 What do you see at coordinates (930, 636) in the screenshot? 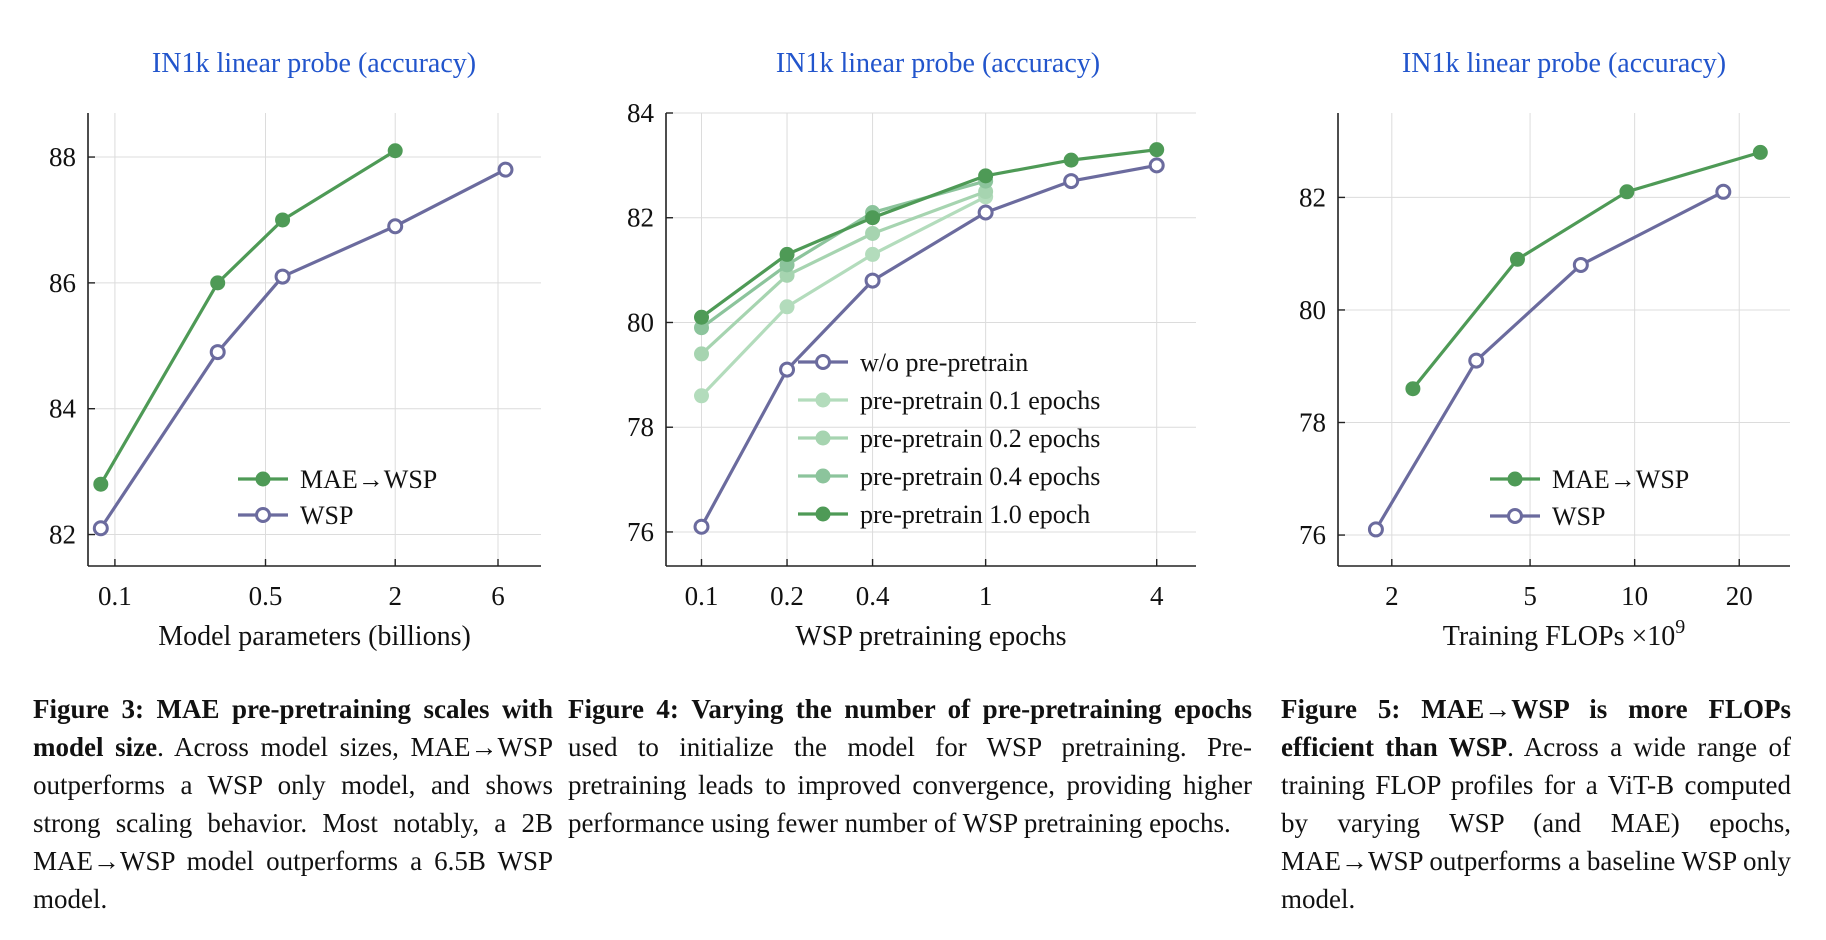
I see `x-axis-label: WSP pretraining epochs` at bounding box center [930, 636].